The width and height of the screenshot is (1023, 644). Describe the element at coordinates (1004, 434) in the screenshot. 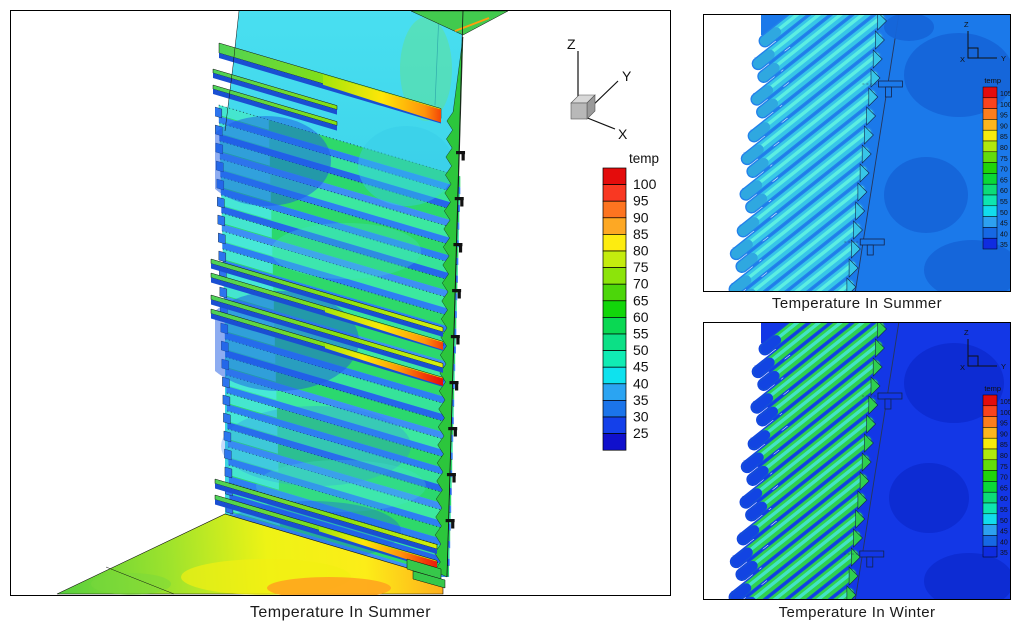

I see `legend-small-tick: 90` at that location.